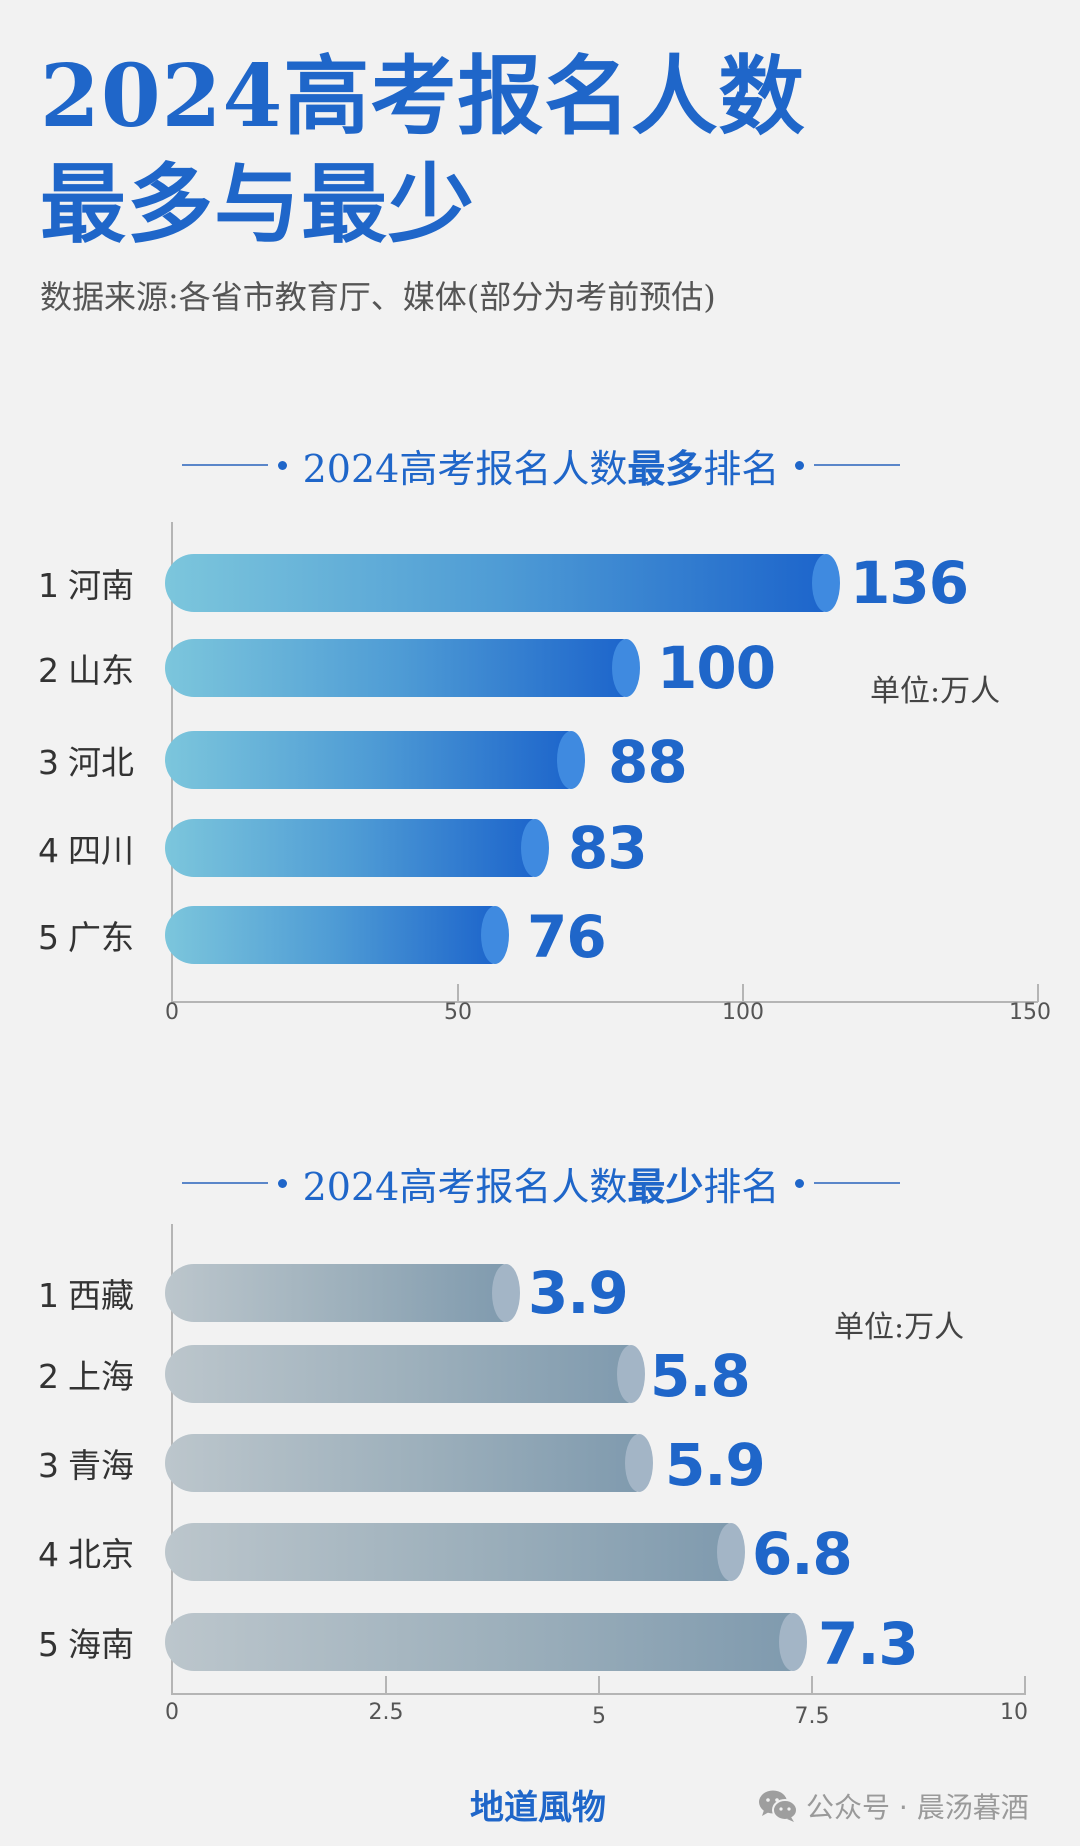 This screenshot has height=1846, width=1080. What do you see at coordinates (101, 850) in the screenshot?
I see `province-name: 四川` at bounding box center [101, 850].